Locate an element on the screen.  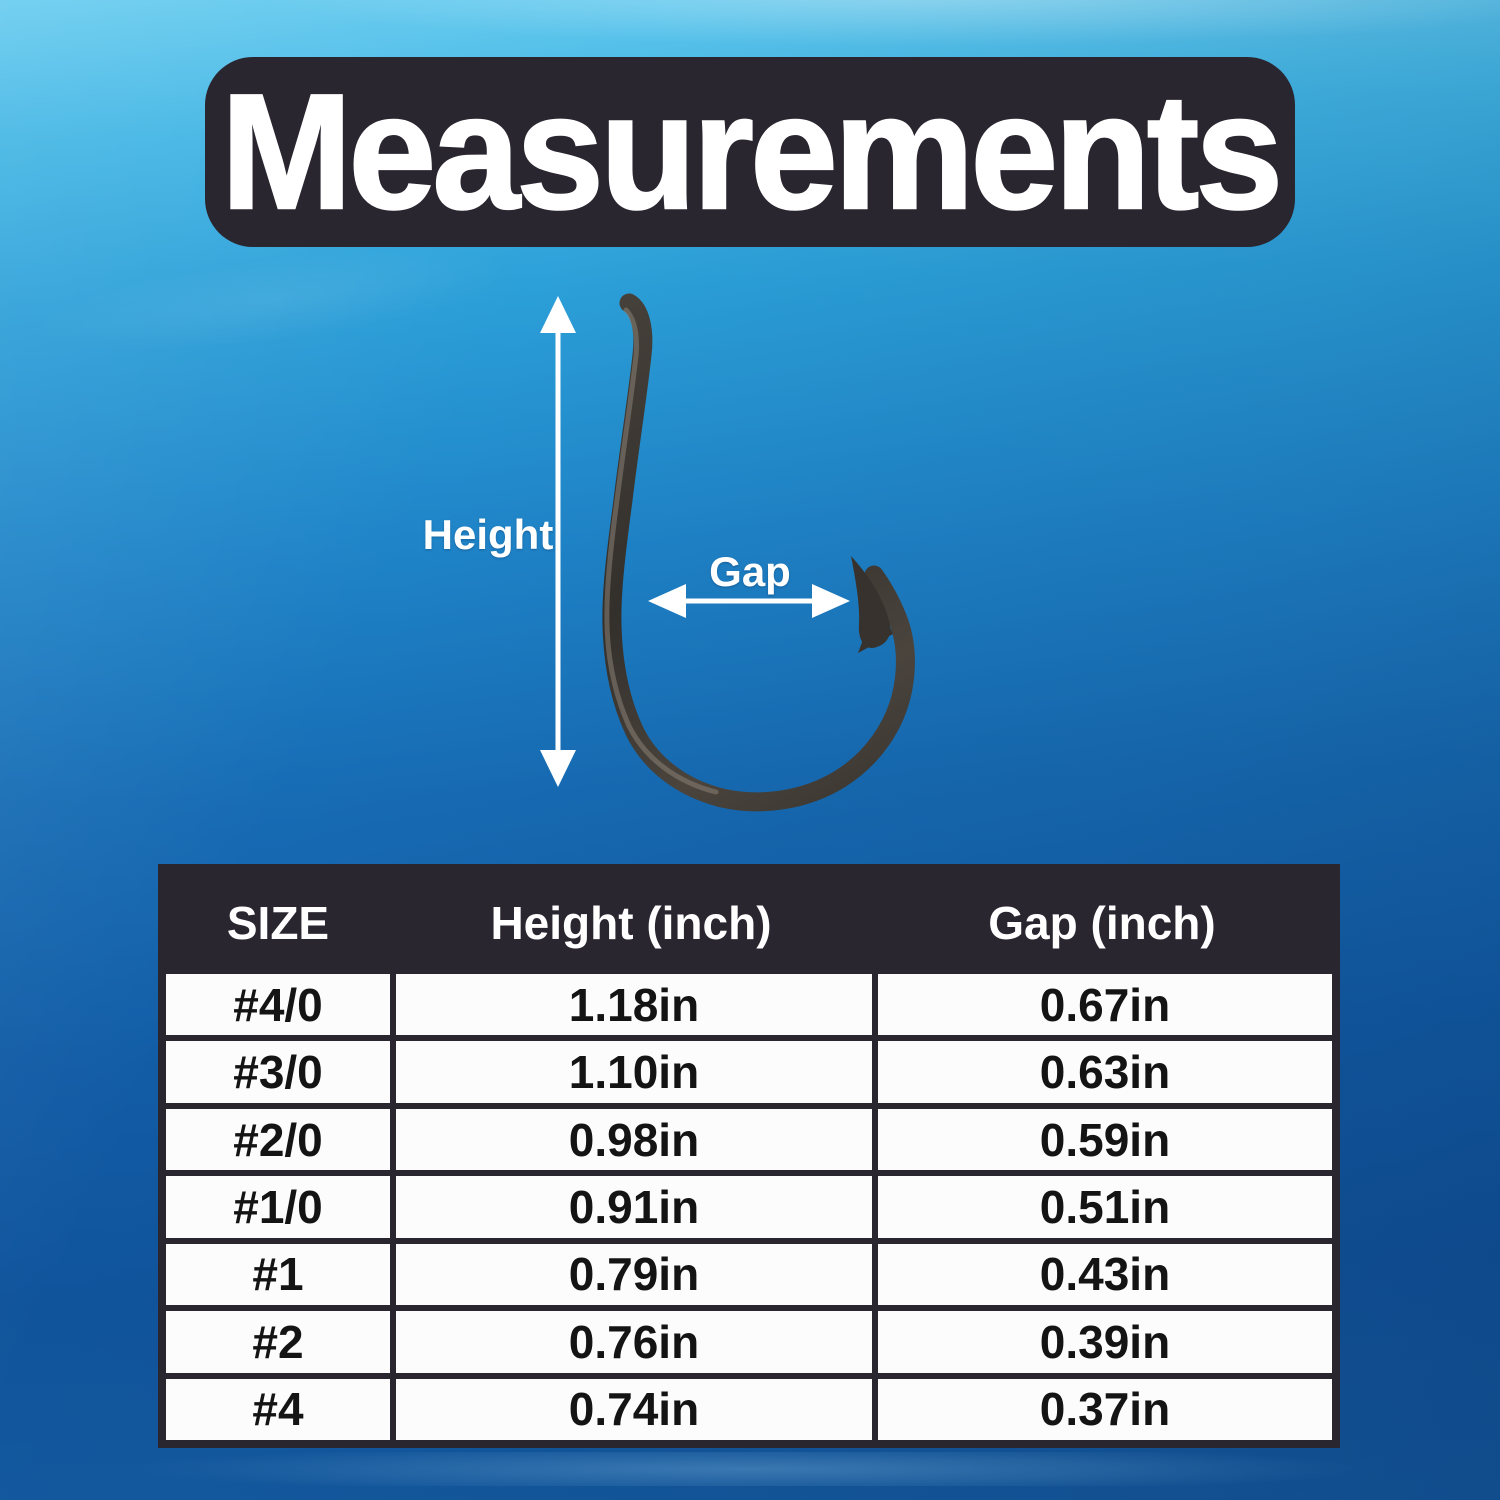
cell-height: 1.18in is located at coordinates (631, 1005).